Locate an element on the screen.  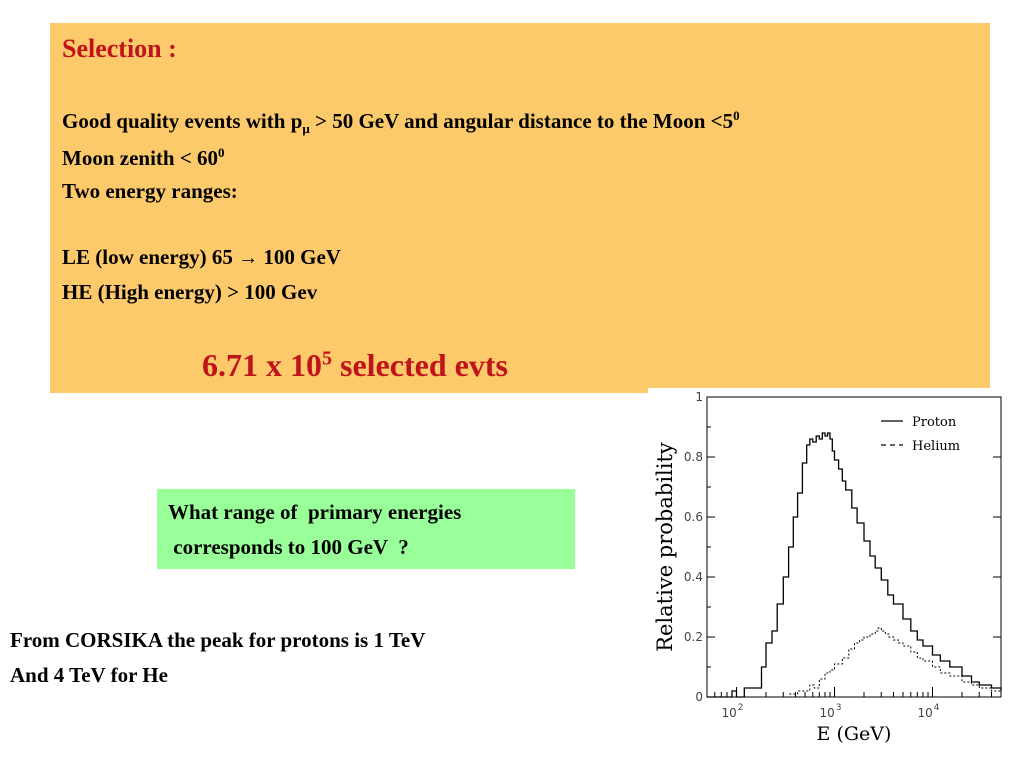
series-layer is located at coordinates (854, 565).